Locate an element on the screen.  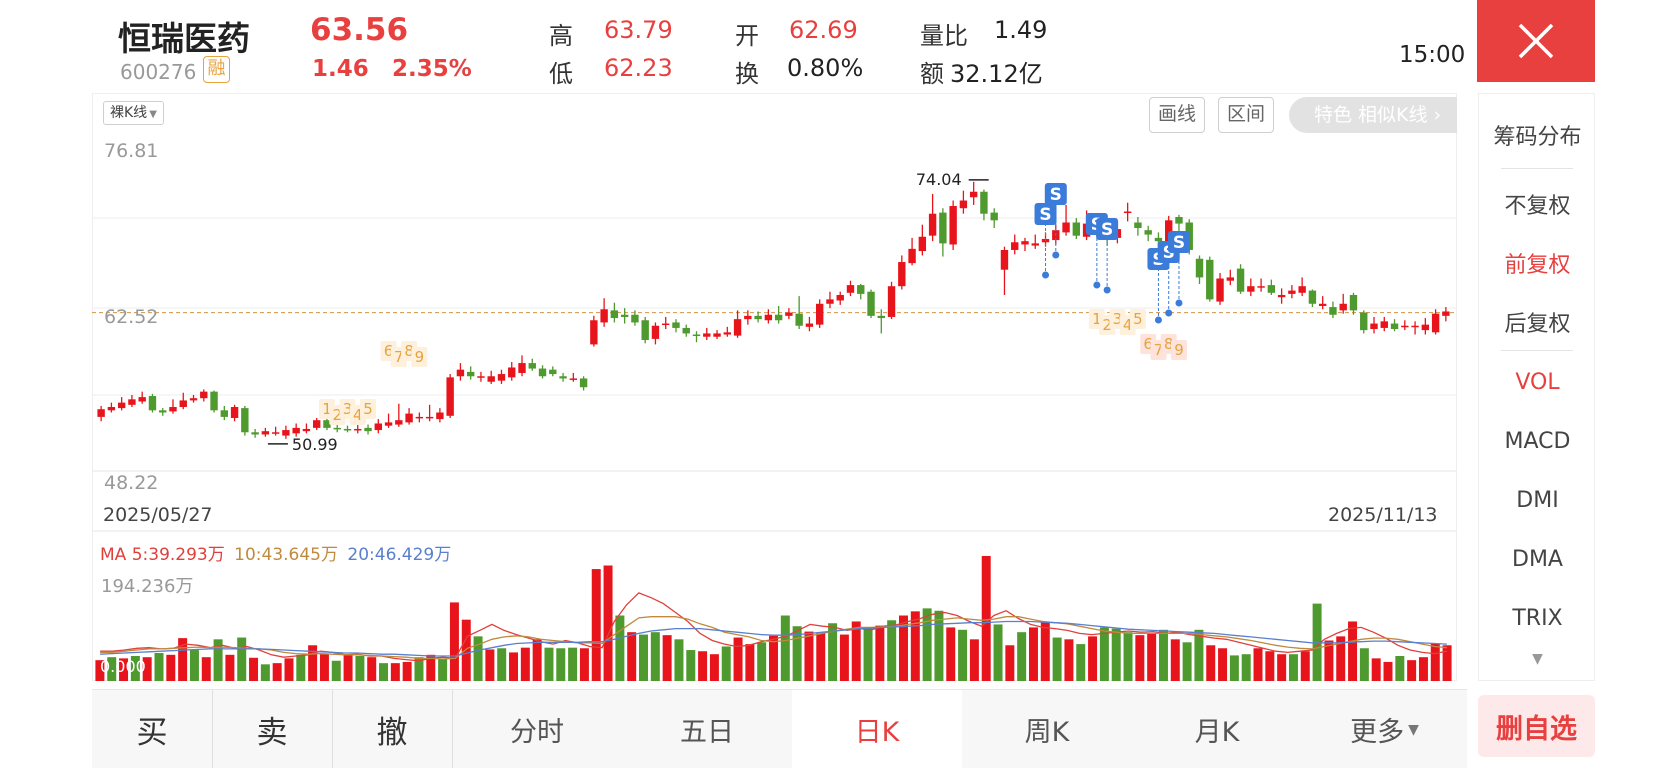
seq-count-label: 3 is located at coordinates (1118, 319).